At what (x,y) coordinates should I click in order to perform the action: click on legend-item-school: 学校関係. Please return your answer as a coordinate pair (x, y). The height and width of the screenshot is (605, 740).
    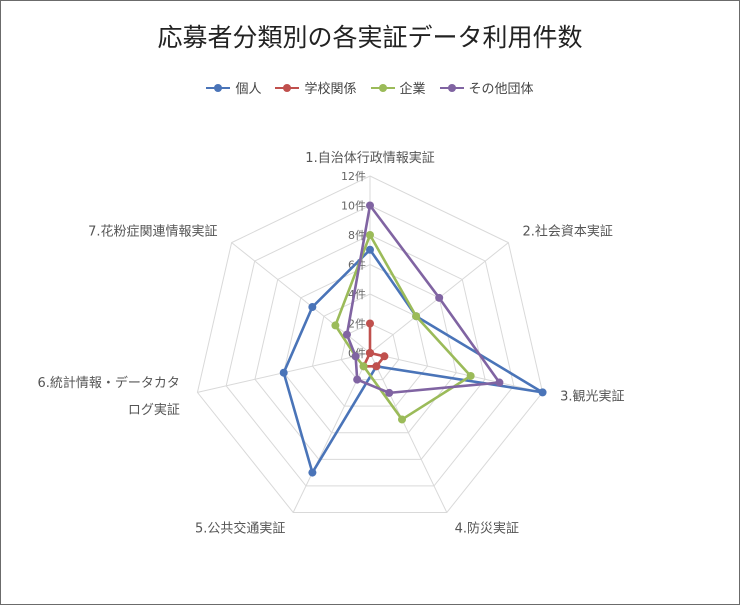
    Looking at the image, I should click on (316, 87).